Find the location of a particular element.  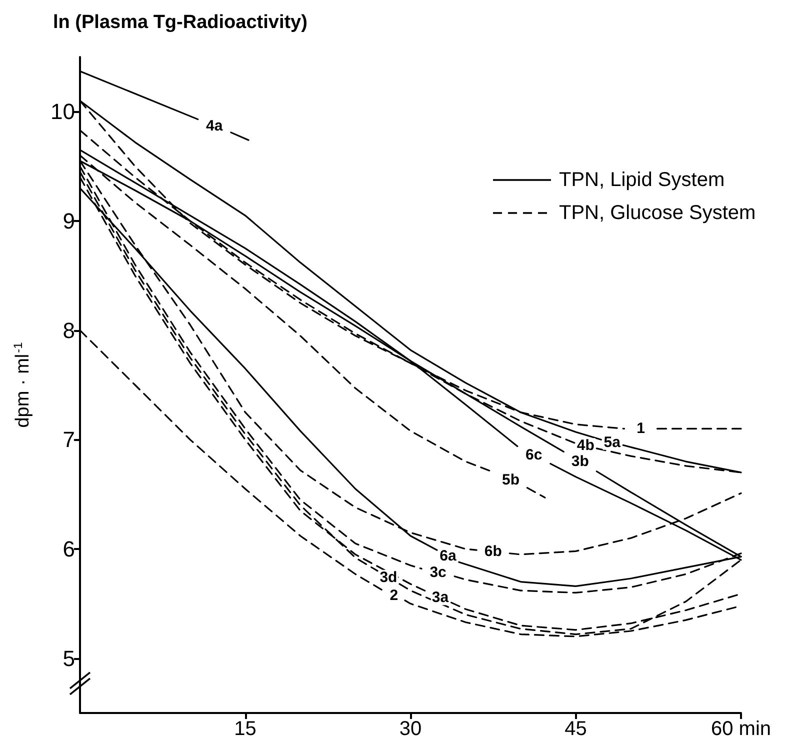

x-tick-label: 15 is located at coordinates (245, 729).